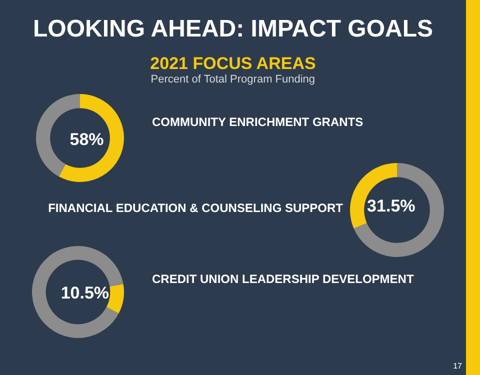 The height and width of the screenshot is (375, 480). Describe the element at coordinates (391, 206) in the screenshot. I see `data-label: 31.5%` at that location.